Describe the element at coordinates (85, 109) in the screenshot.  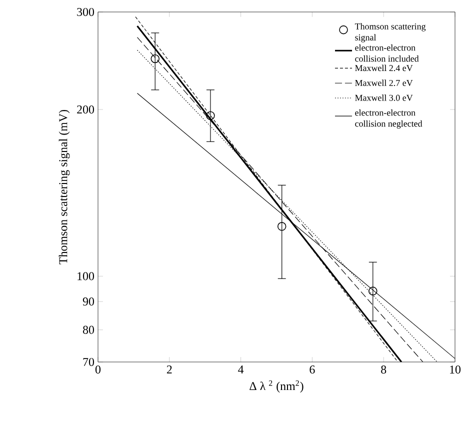
I see `y-tick-label: 200` at that location.